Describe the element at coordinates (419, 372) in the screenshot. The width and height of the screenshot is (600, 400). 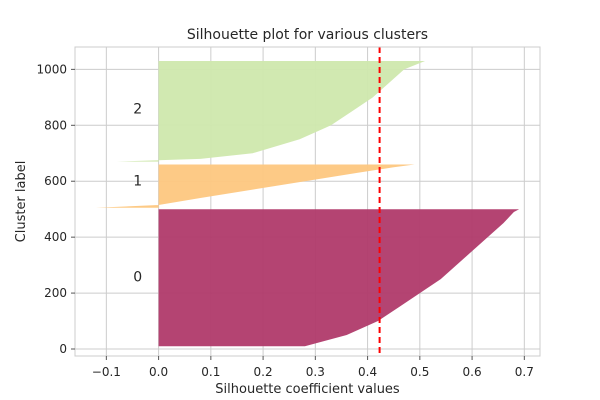
I see `x-tick-label: 0.5` at that location.